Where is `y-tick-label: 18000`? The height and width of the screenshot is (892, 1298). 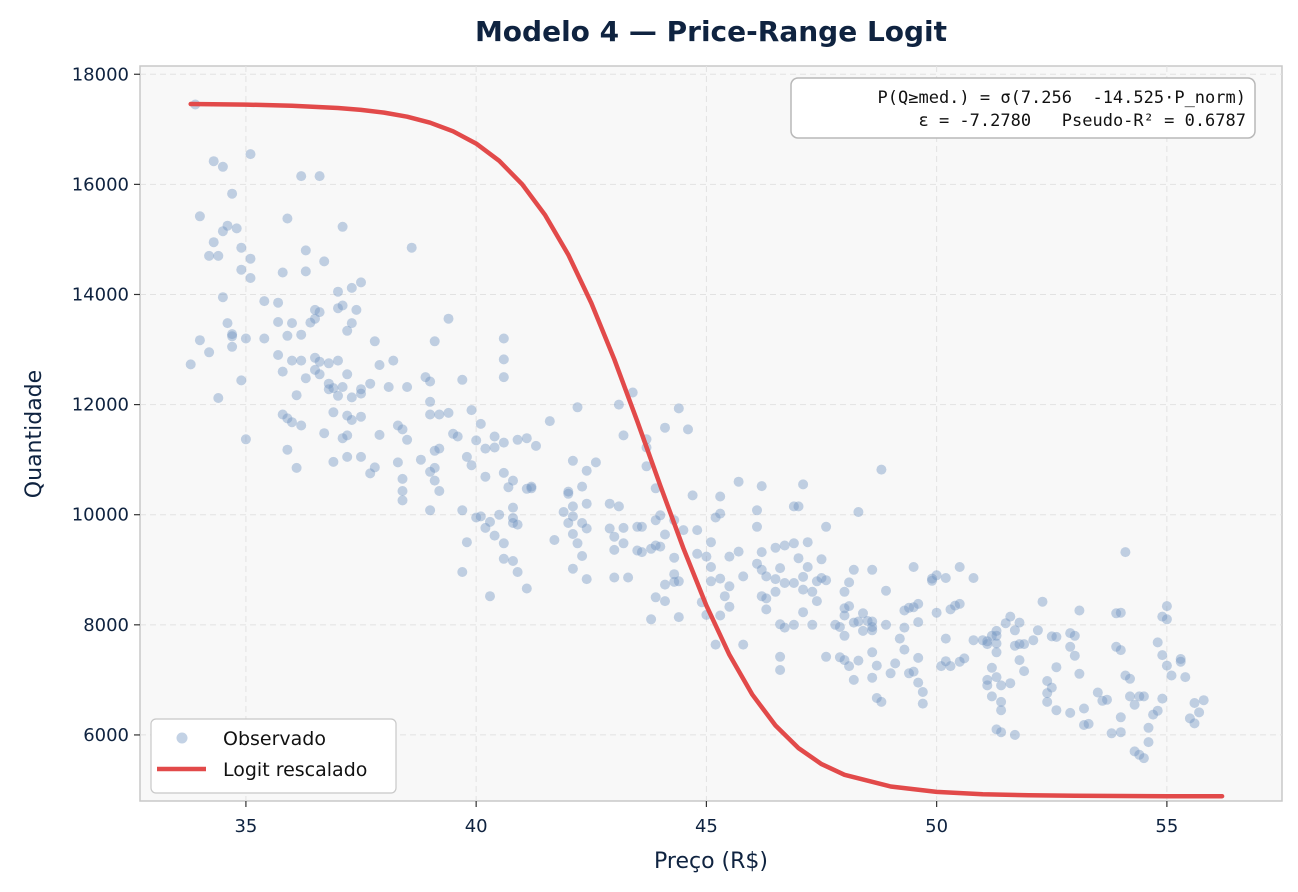 y-tick-label: 18000 is located at coordinates (100, 74).